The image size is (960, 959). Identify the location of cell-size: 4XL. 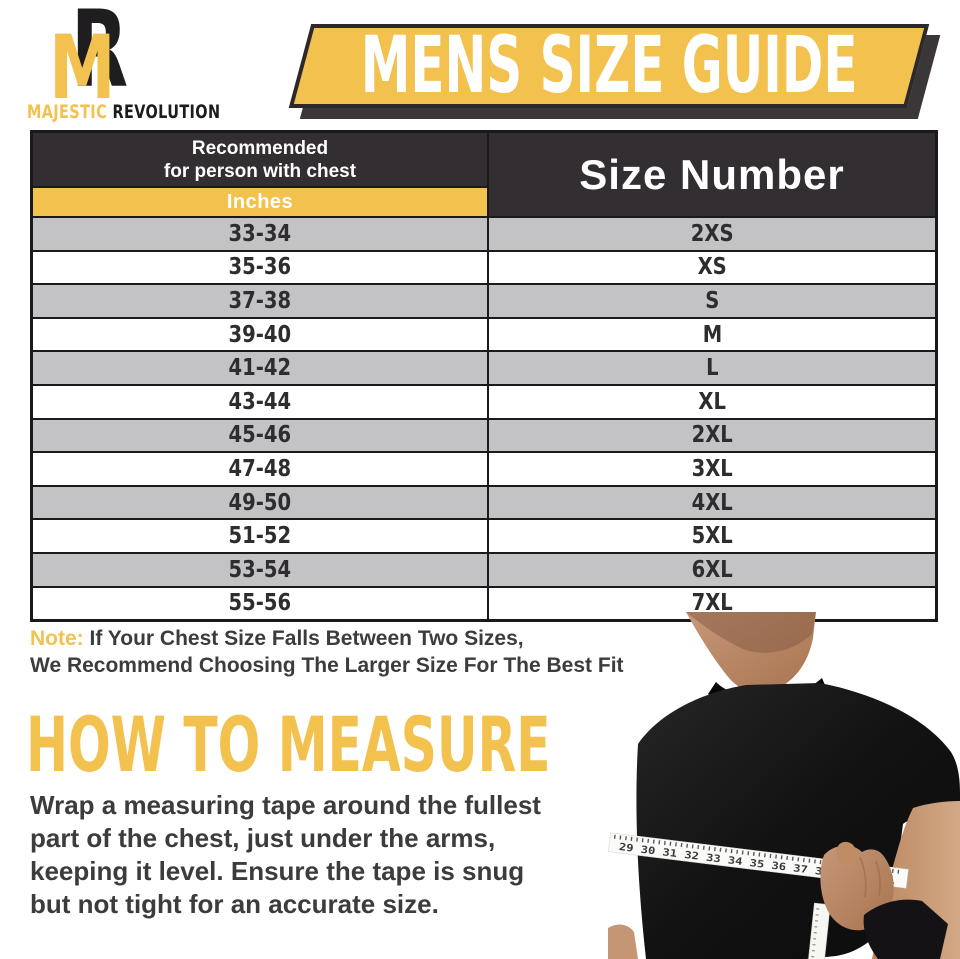
(712, 503).